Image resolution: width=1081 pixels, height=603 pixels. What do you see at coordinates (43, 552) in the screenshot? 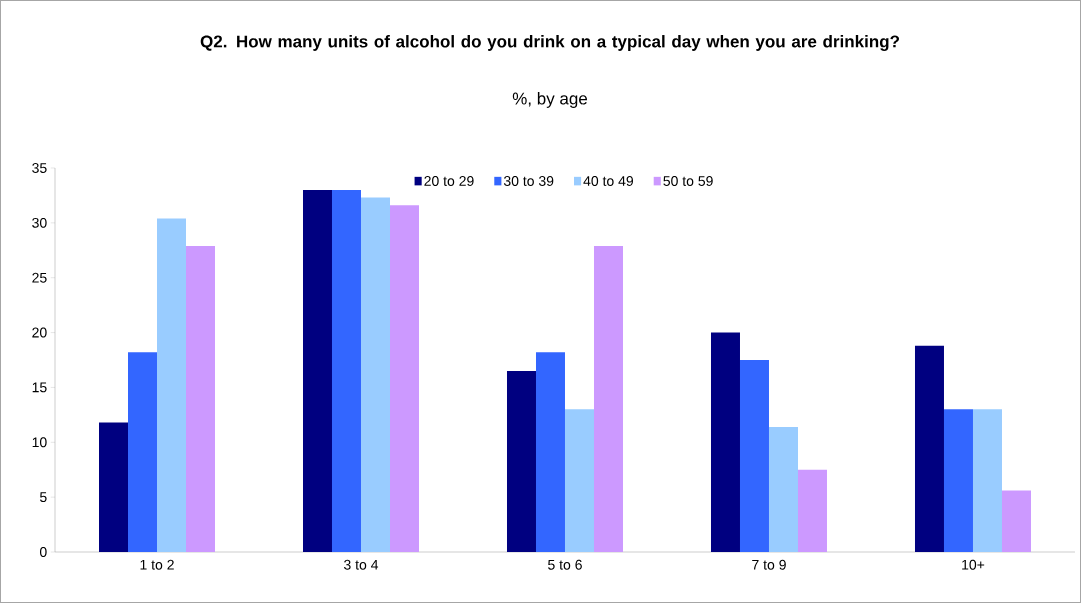
I see `y-tick-label: 0` at bounding box center [43, 552].